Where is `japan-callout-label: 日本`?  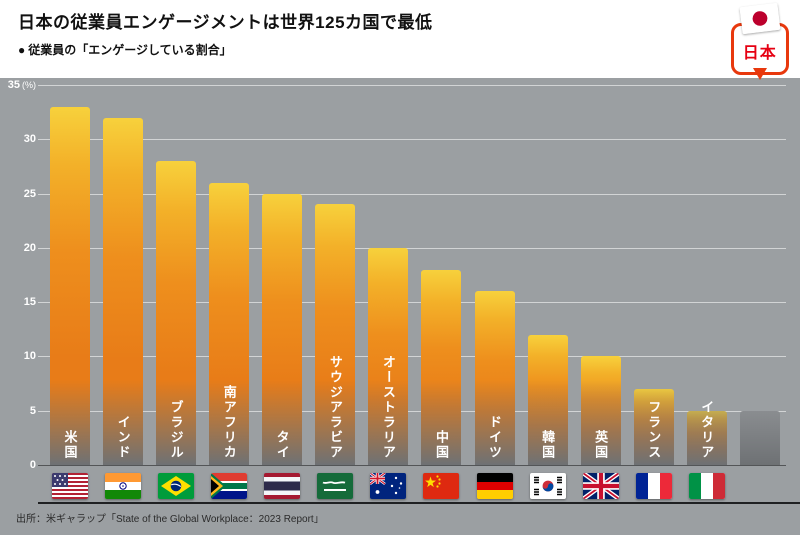 japan-callout-label: 日本 is located at coordinates (759, 53).